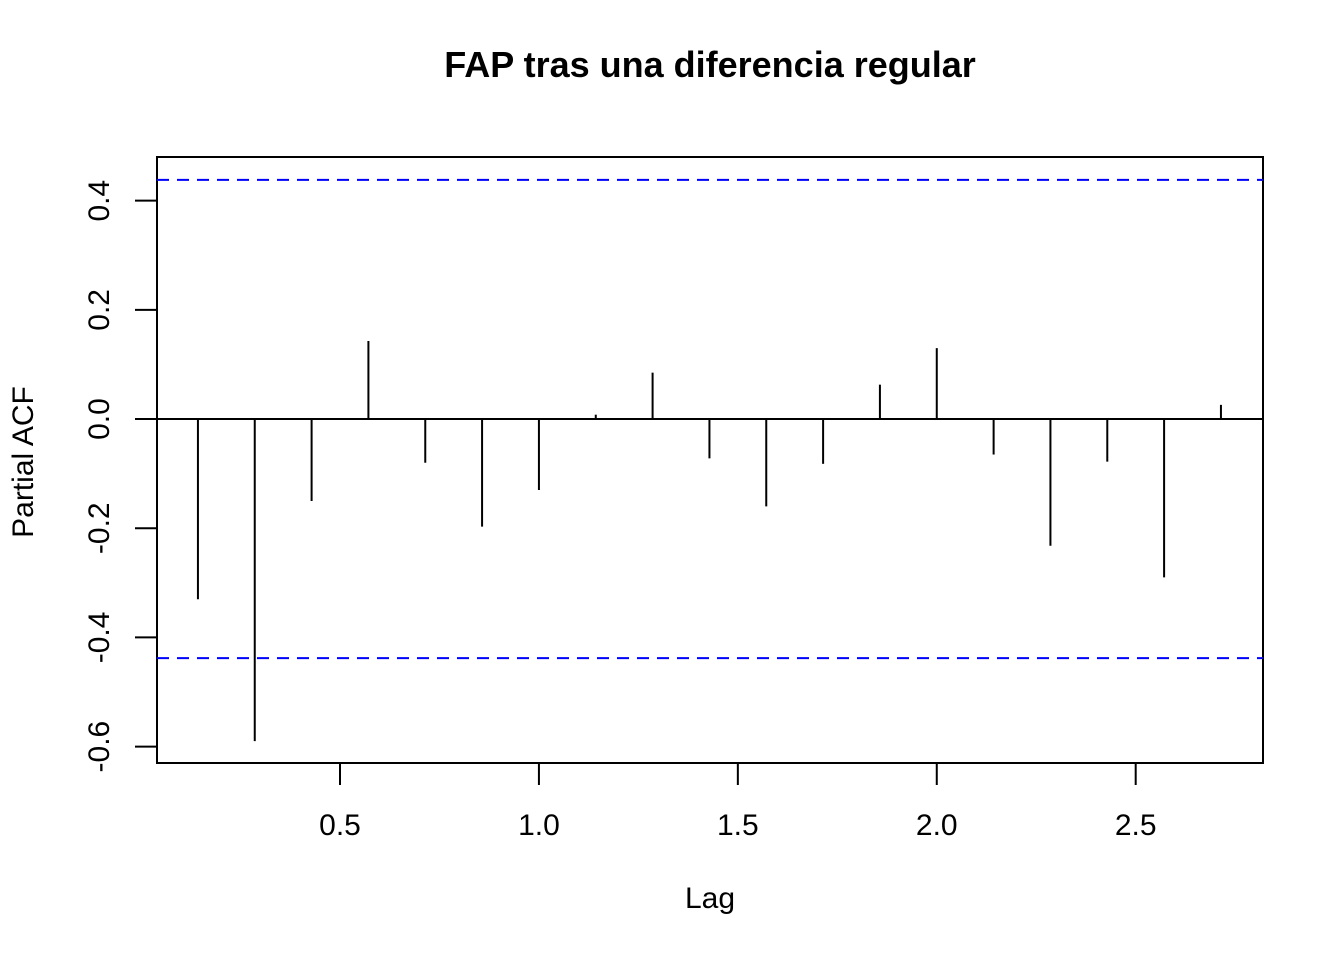 The height and width of the screenshot is (960, 1344). What do you see at coordinates (99, 201) in the screenshot?
I see `y-tick-label: 0.4` at bounding box center [99, 201].